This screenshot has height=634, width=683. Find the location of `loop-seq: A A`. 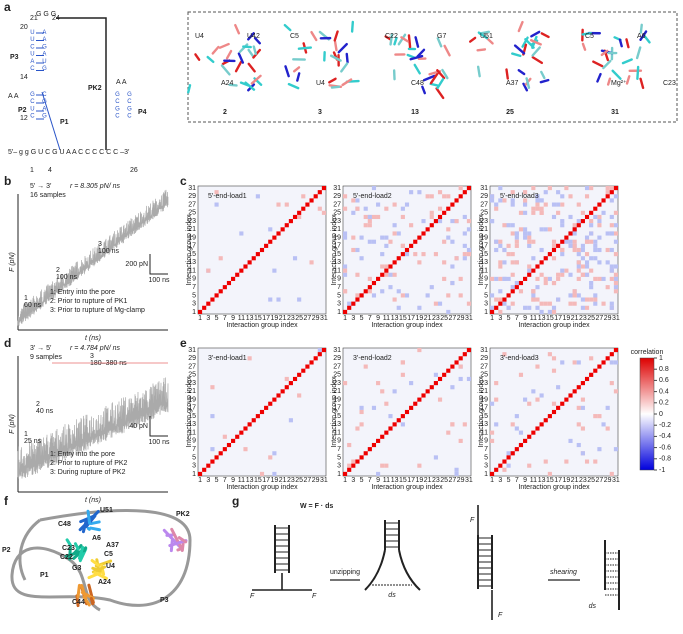

loop-seq: A A is located at coordinates (121, 82).